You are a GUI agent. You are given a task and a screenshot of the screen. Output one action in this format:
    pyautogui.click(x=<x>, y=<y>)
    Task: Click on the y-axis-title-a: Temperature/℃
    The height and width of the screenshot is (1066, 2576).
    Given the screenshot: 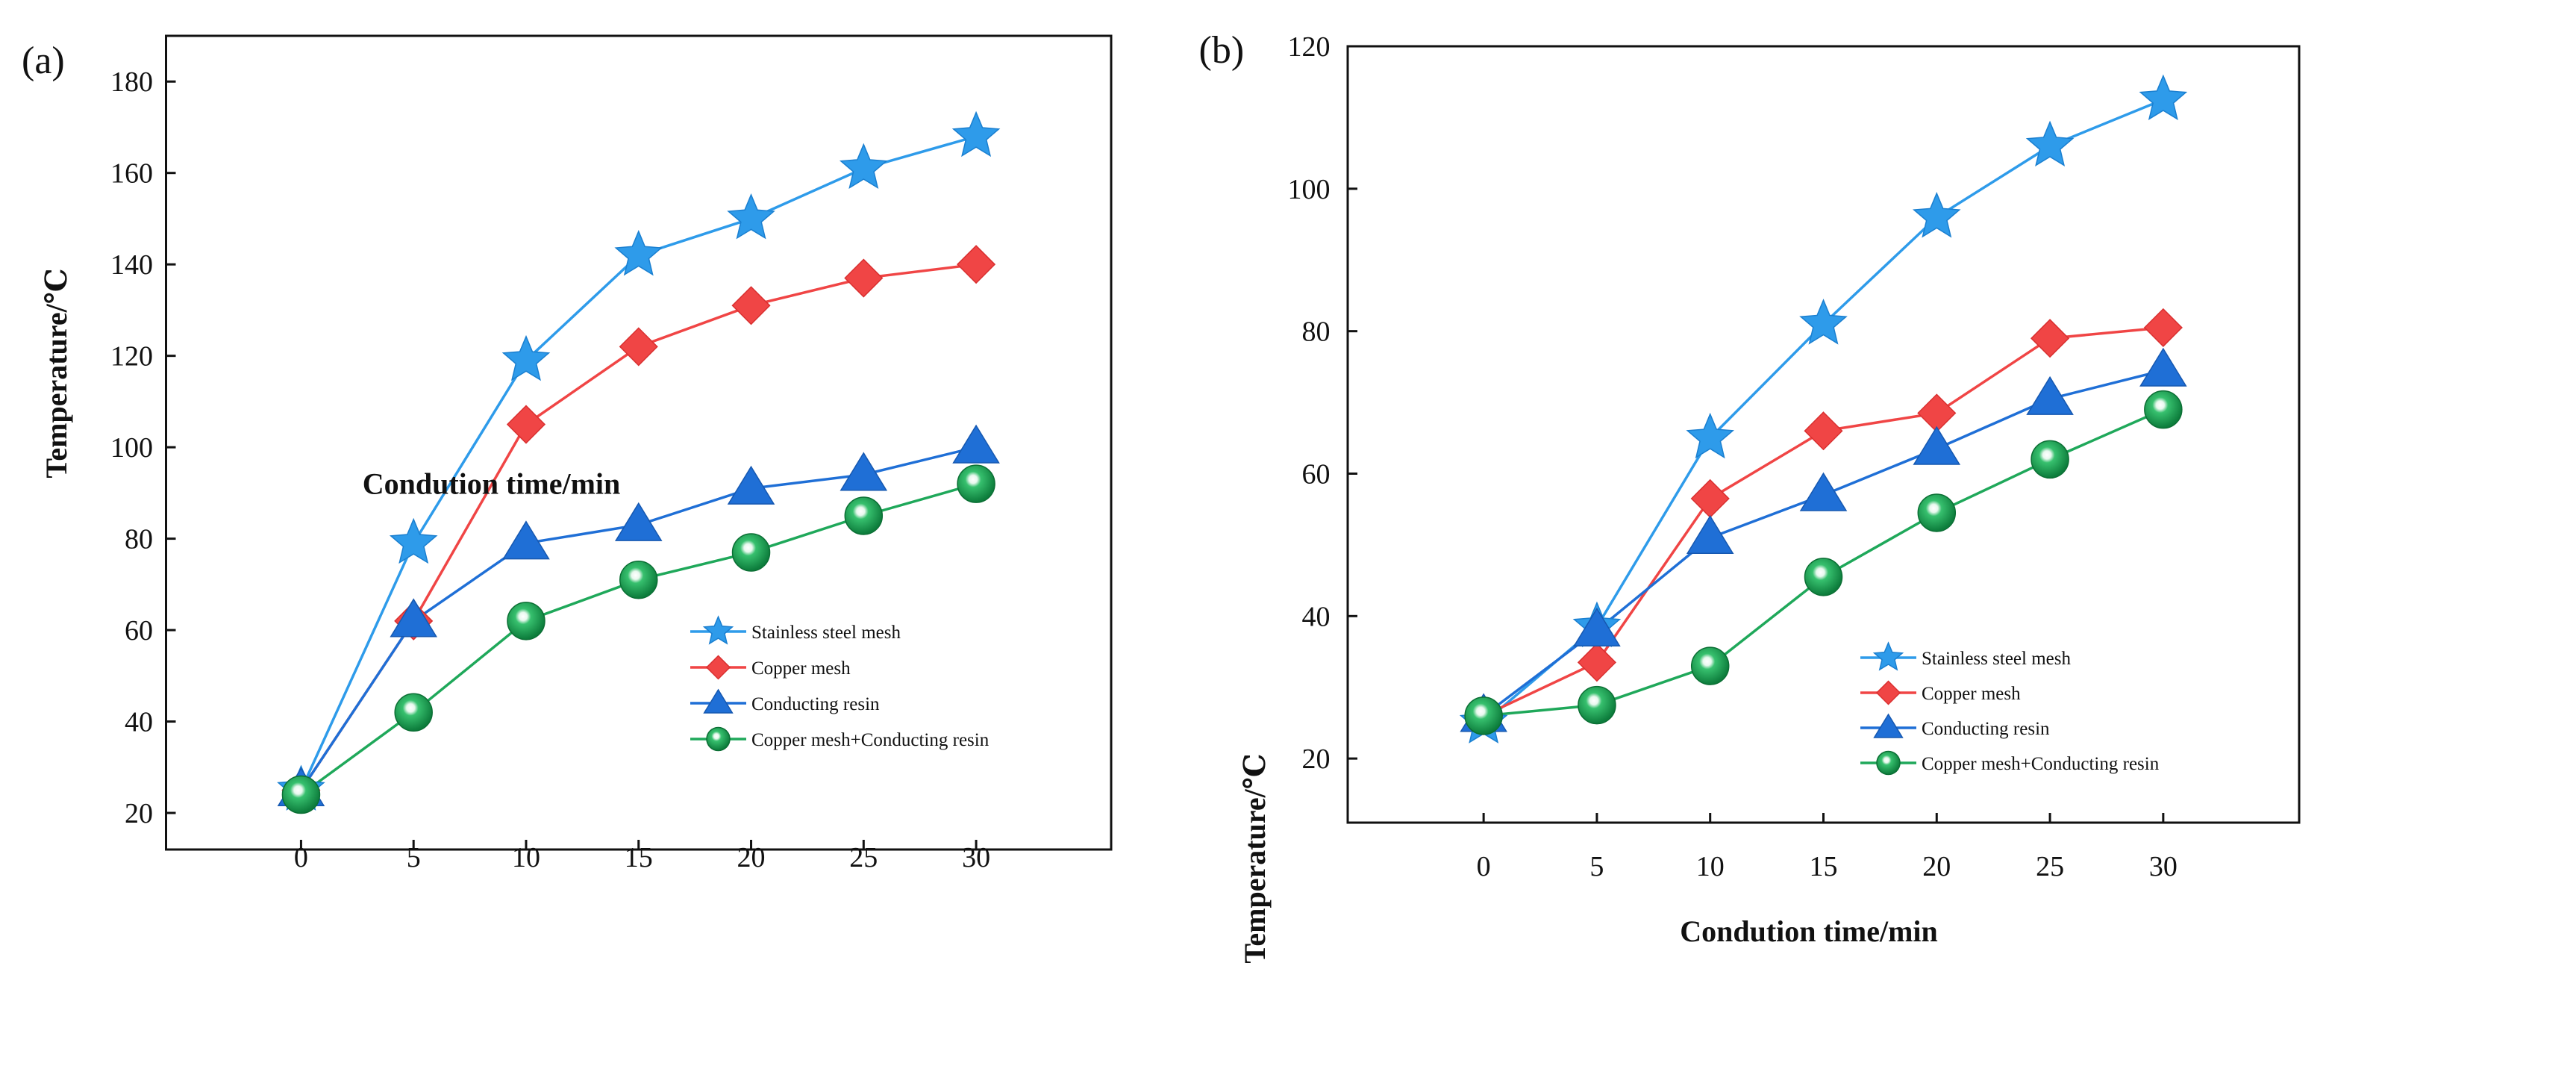 What is the action you would take?
    pyautogui.click(x=56, y=373)
    